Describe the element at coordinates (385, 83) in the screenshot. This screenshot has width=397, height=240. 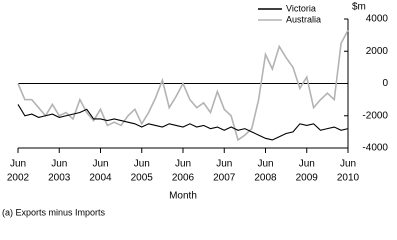
I see `y-tick-label: 0` at that location.